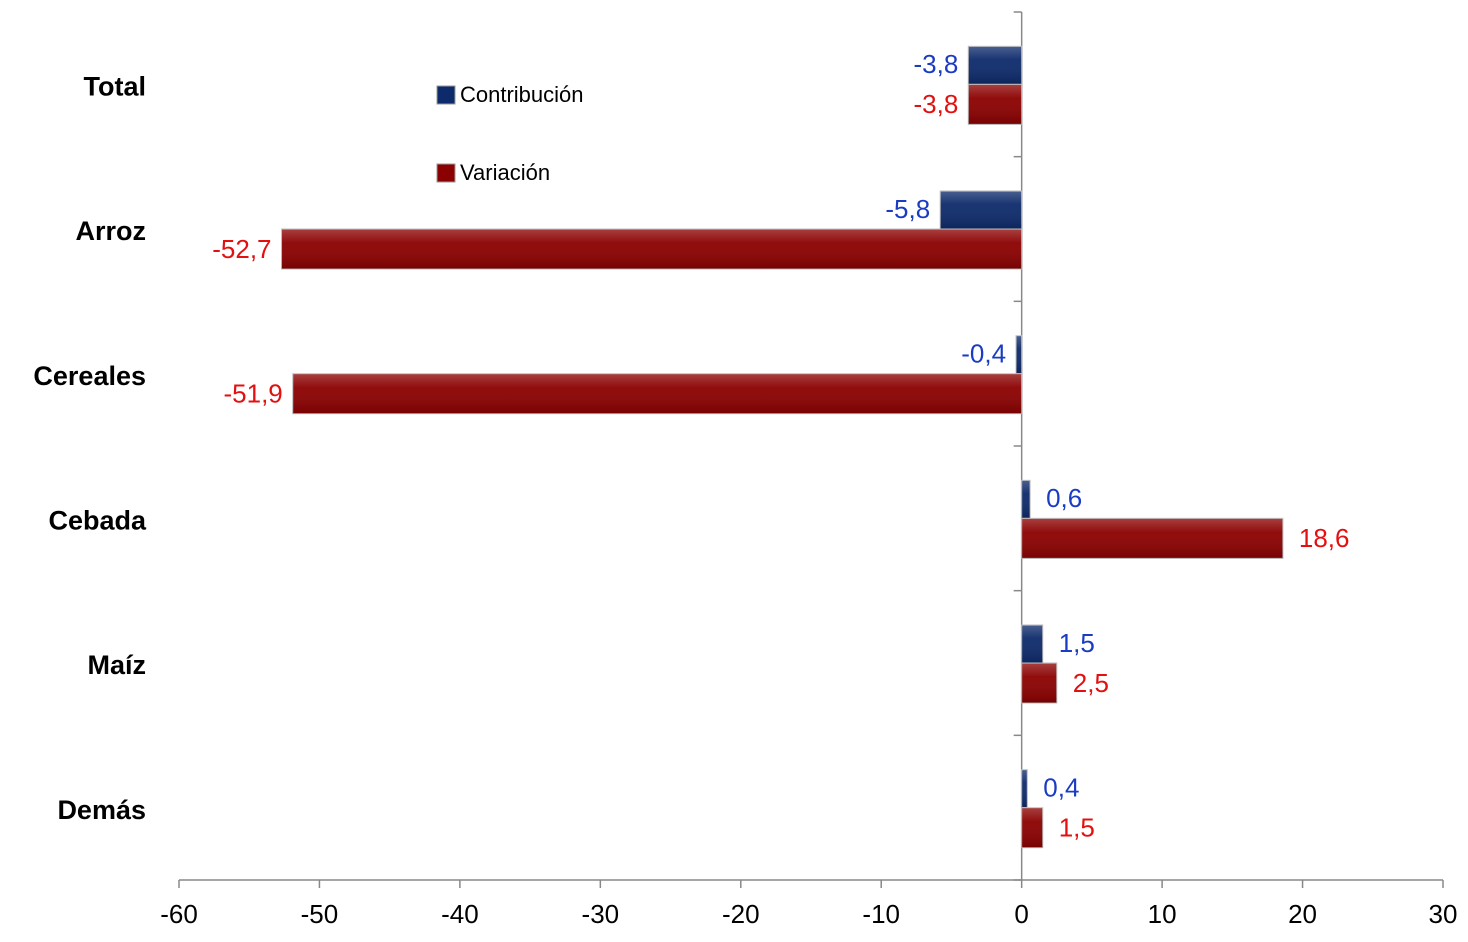  I want to click on category-label: Demás, so click(101, 810).